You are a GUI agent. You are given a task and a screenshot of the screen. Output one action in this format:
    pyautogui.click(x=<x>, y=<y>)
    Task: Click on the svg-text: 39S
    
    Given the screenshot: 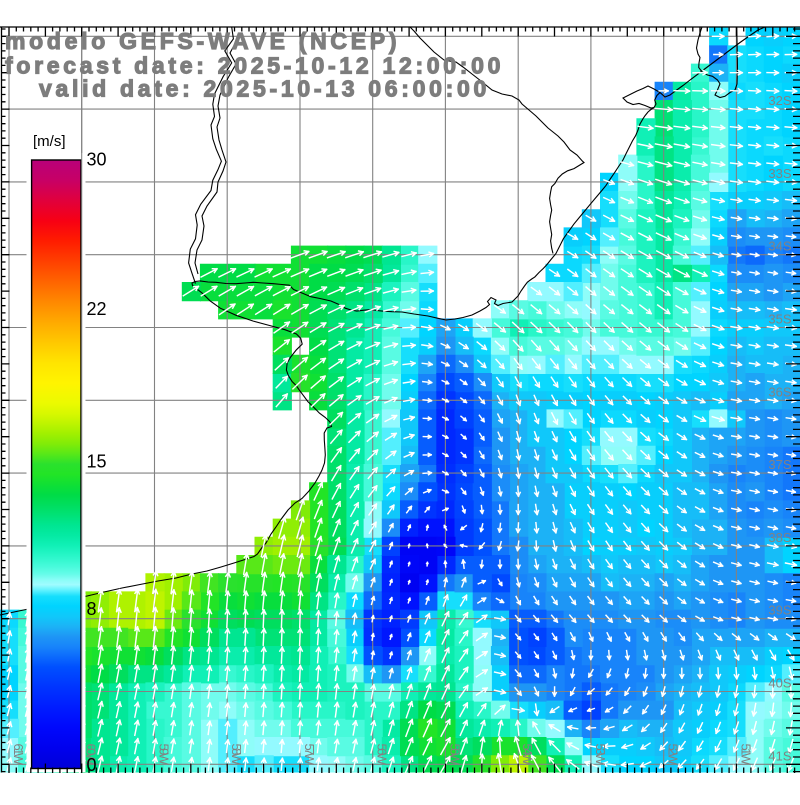 What is the action you would take?
    pyautogui.click(x=779, y=610)
    